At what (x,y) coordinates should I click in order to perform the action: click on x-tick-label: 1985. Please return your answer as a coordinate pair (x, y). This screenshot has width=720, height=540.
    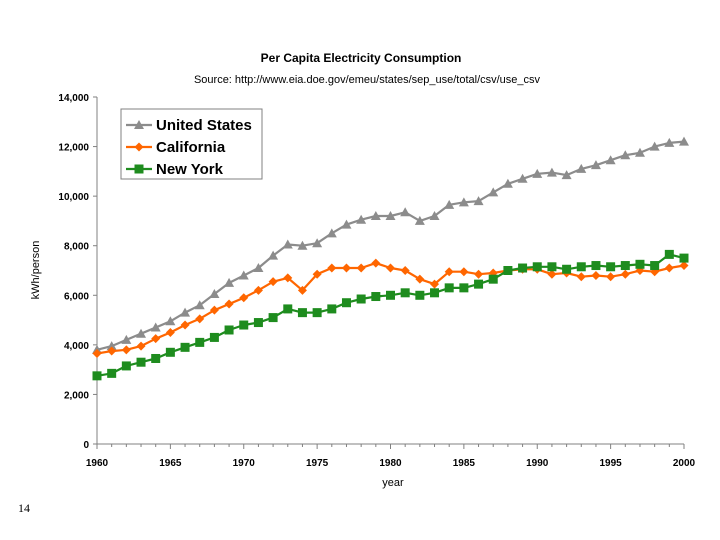
    Looking at the image, I should click on (464, 463).